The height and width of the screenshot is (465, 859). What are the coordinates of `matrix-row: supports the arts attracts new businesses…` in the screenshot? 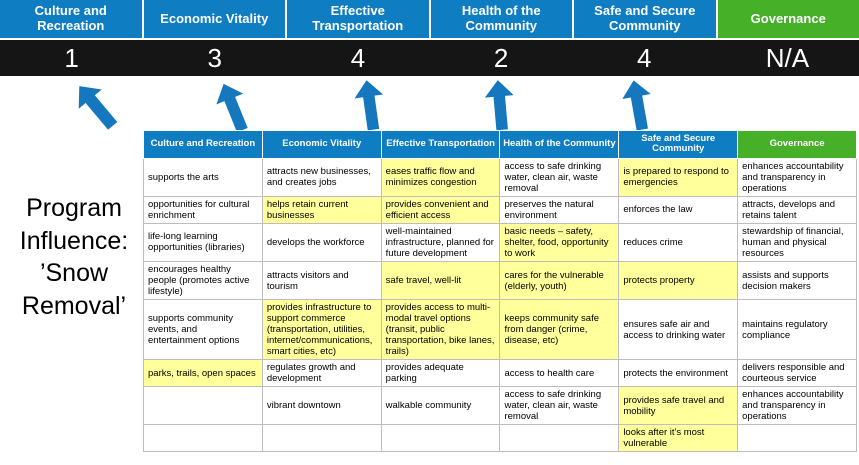 It's located at (500, 177).